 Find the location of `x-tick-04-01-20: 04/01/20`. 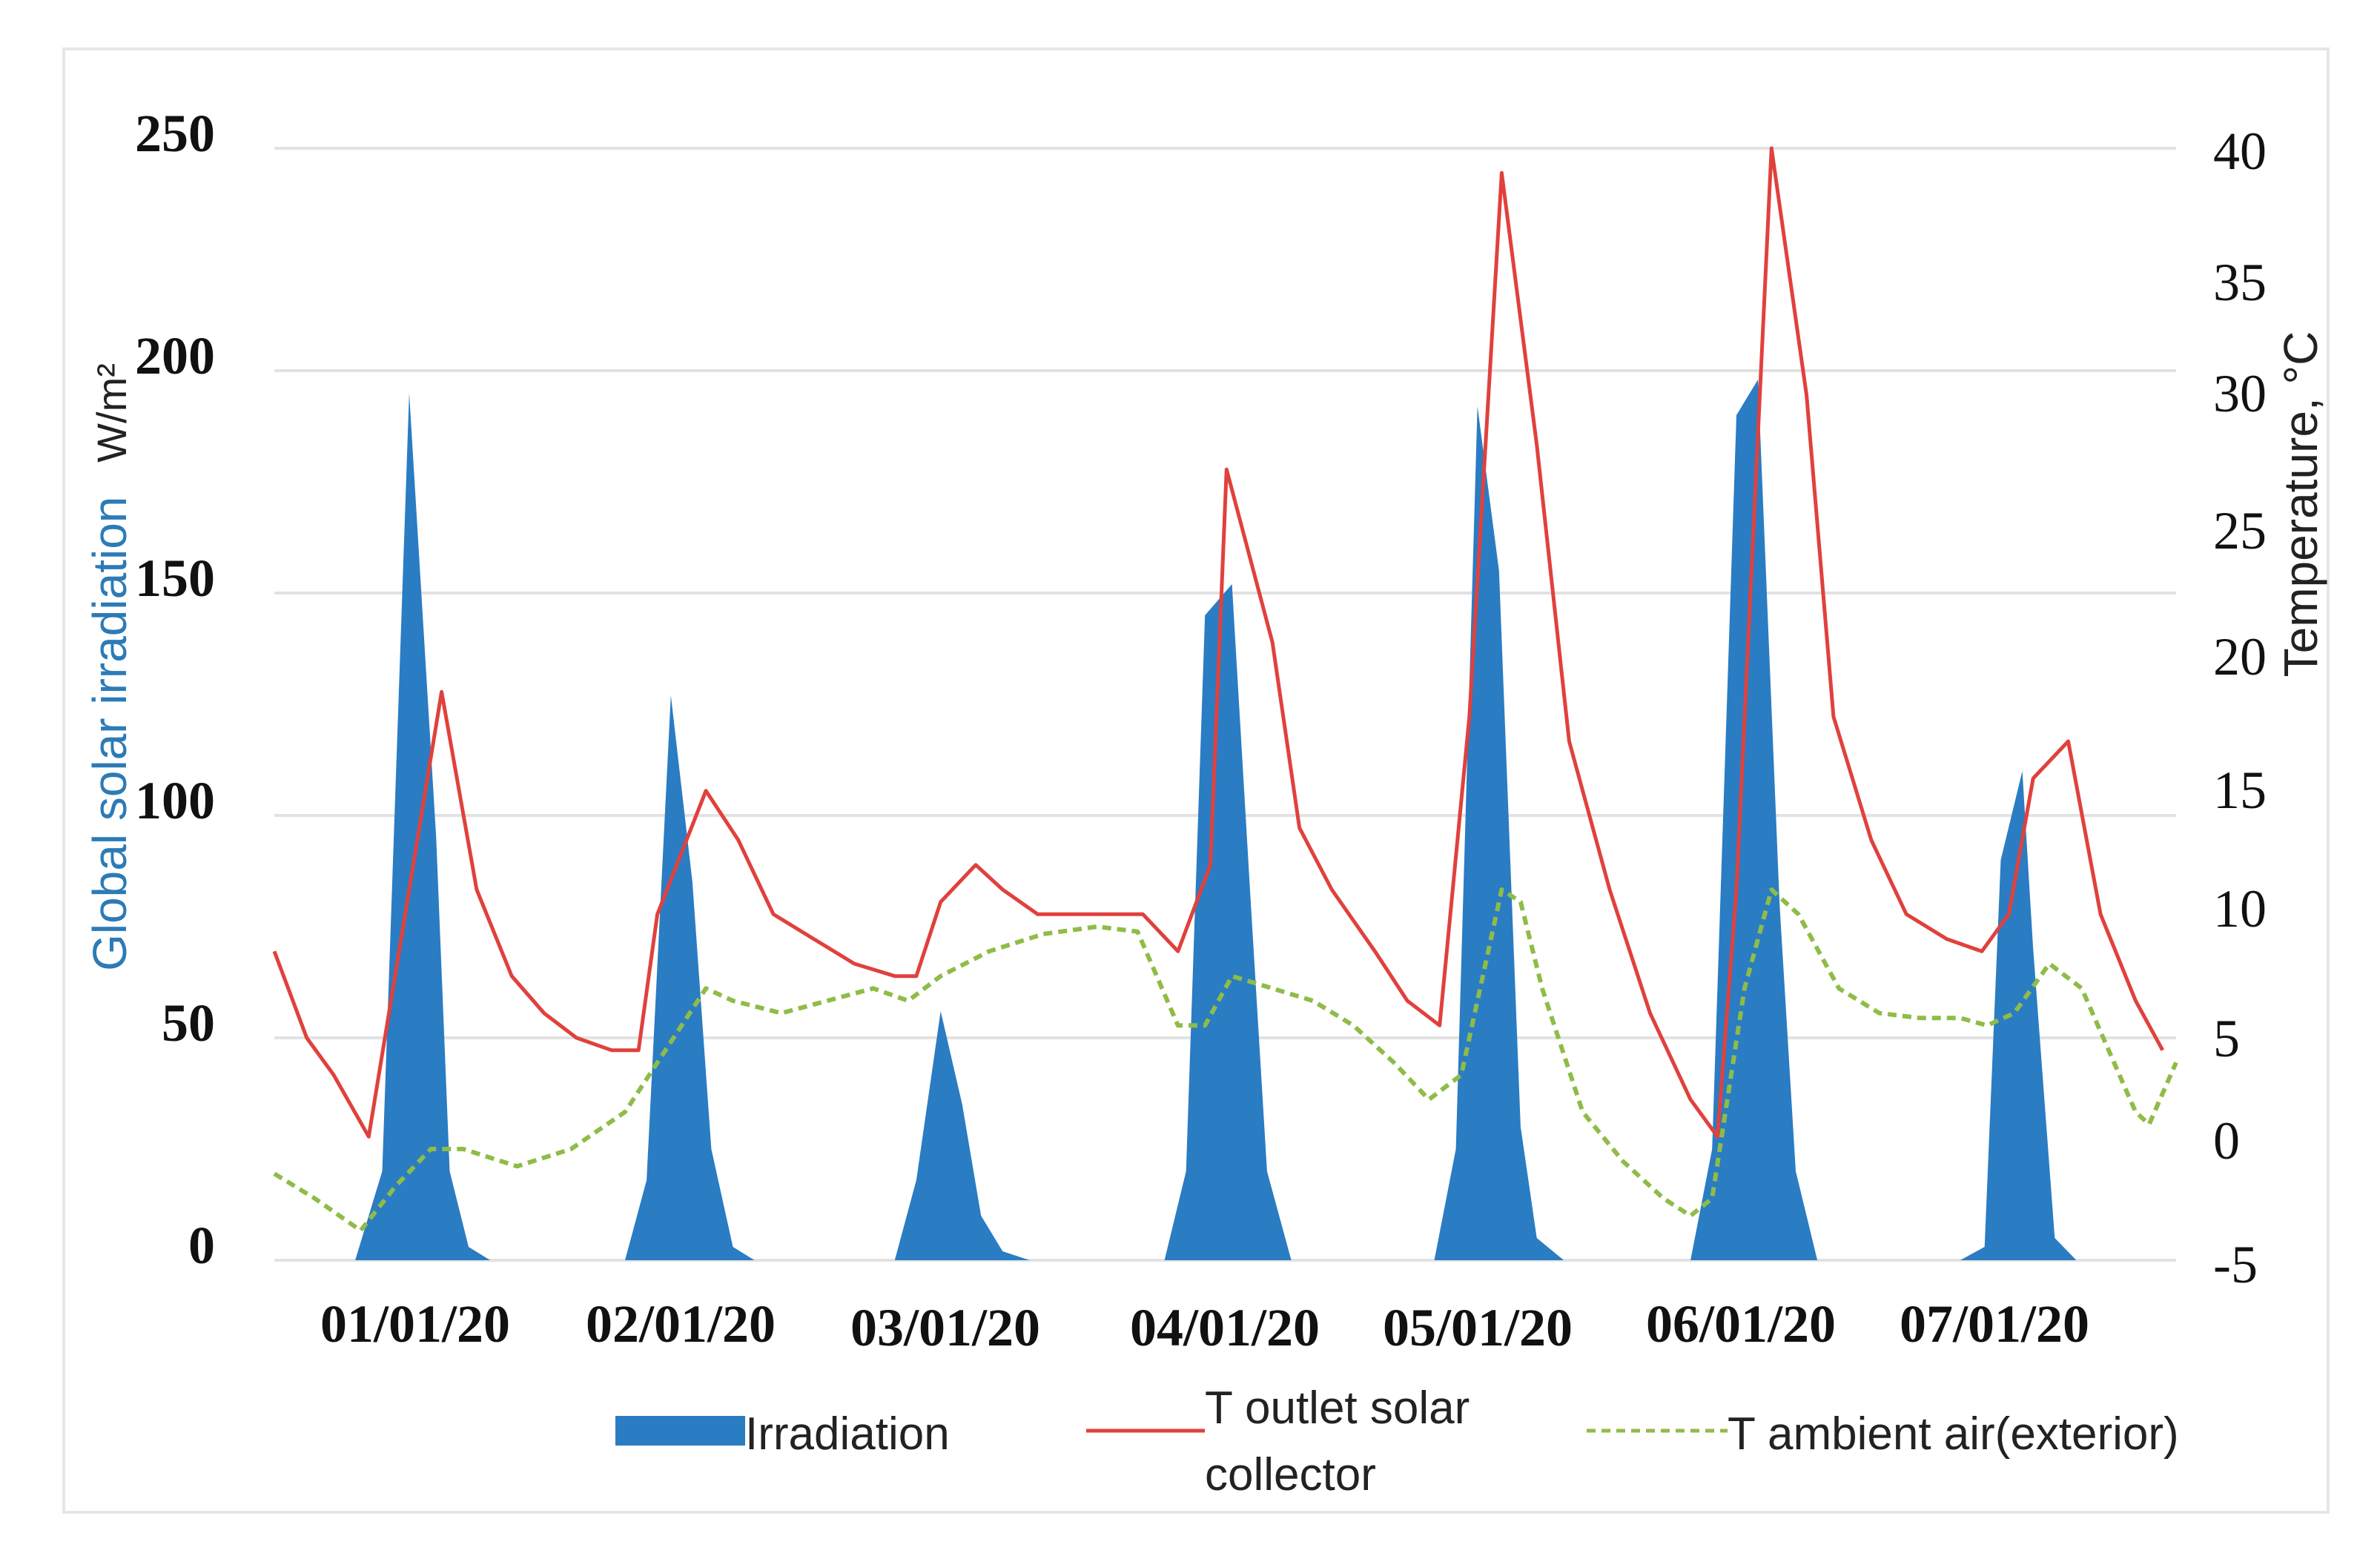

x-tick-04-01-20: 04/01/20 is located at coordinates (1225, 1327).